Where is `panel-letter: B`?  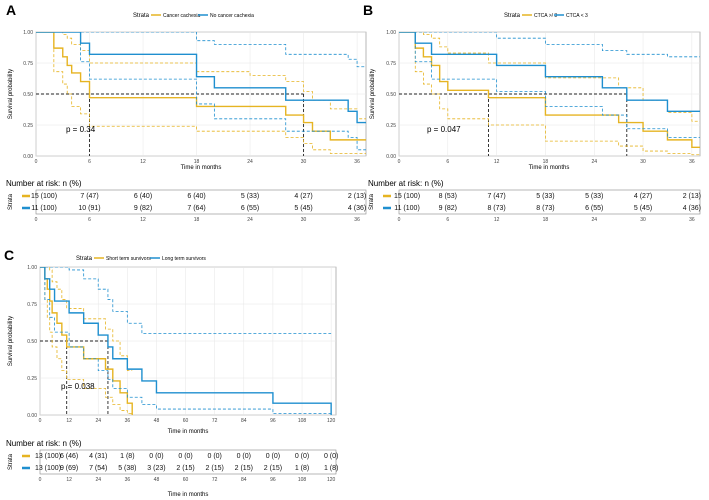
panel-letter: B is located at coordinates (368, 10).